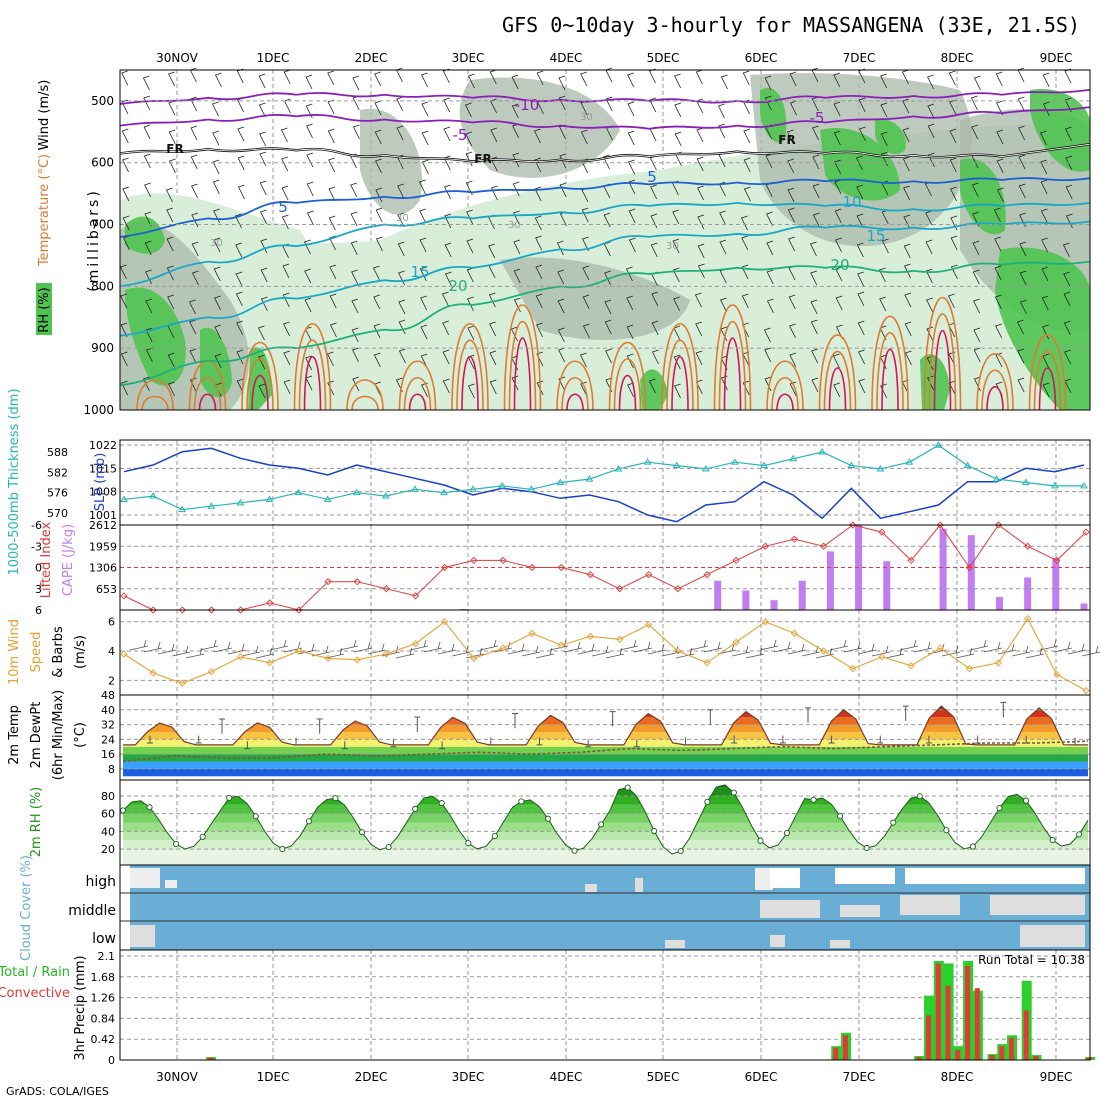  Describe the element at coordinates (566, 1077) in the screenshot. I see `bottom-date-label: 4DEC` at that location.